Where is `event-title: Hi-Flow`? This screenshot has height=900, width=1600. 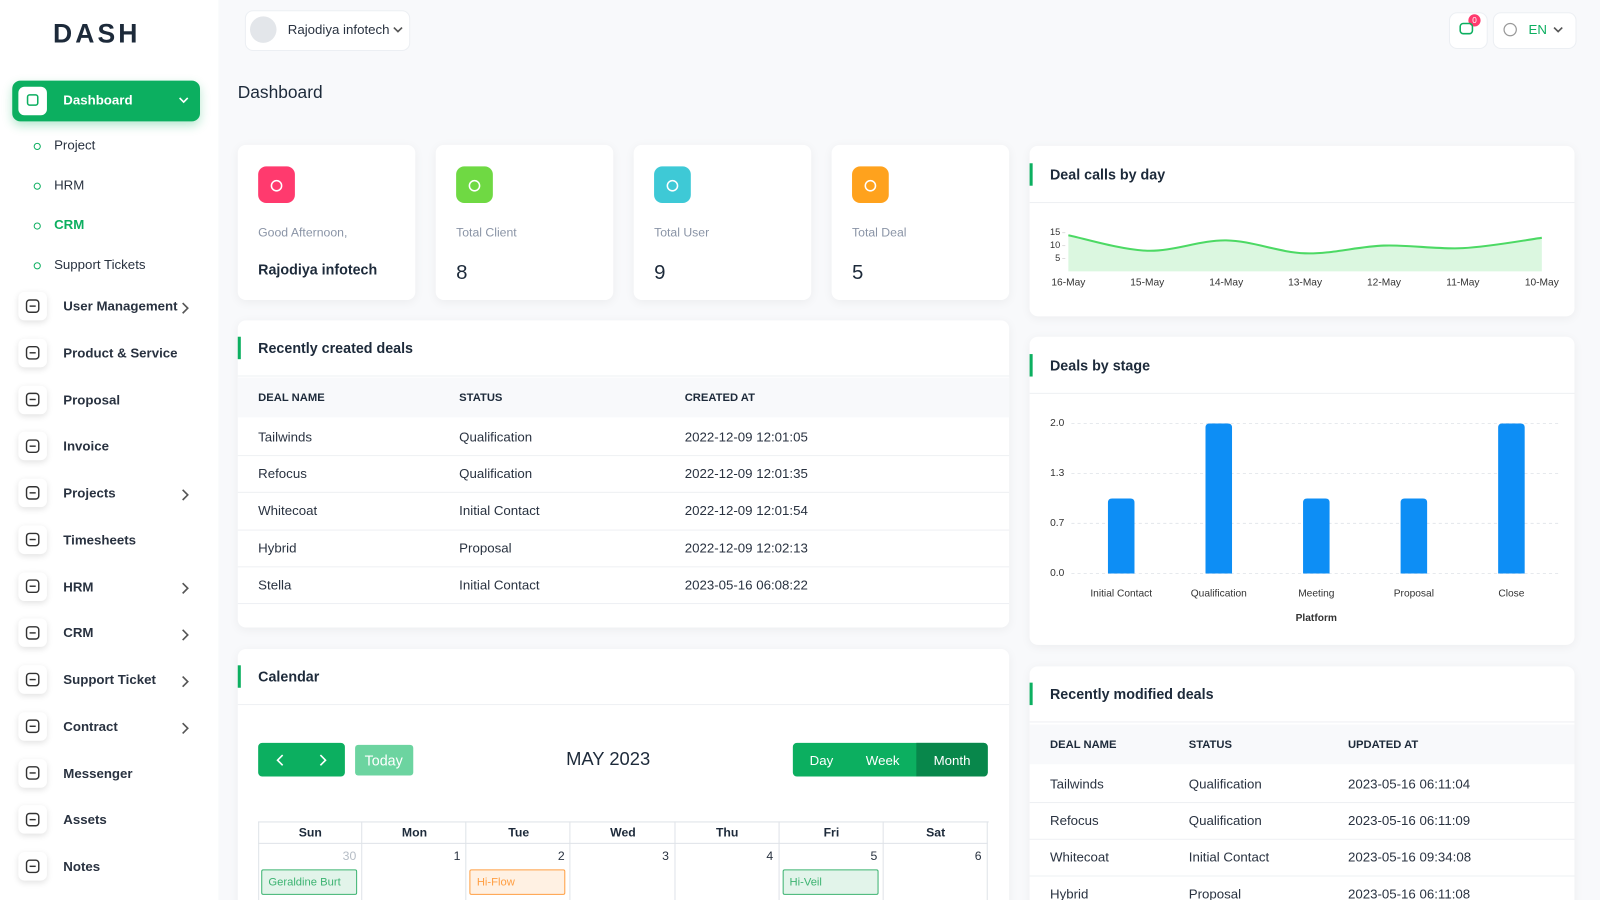
event-title: Hi-Flow is located at coordinates (495, 882).